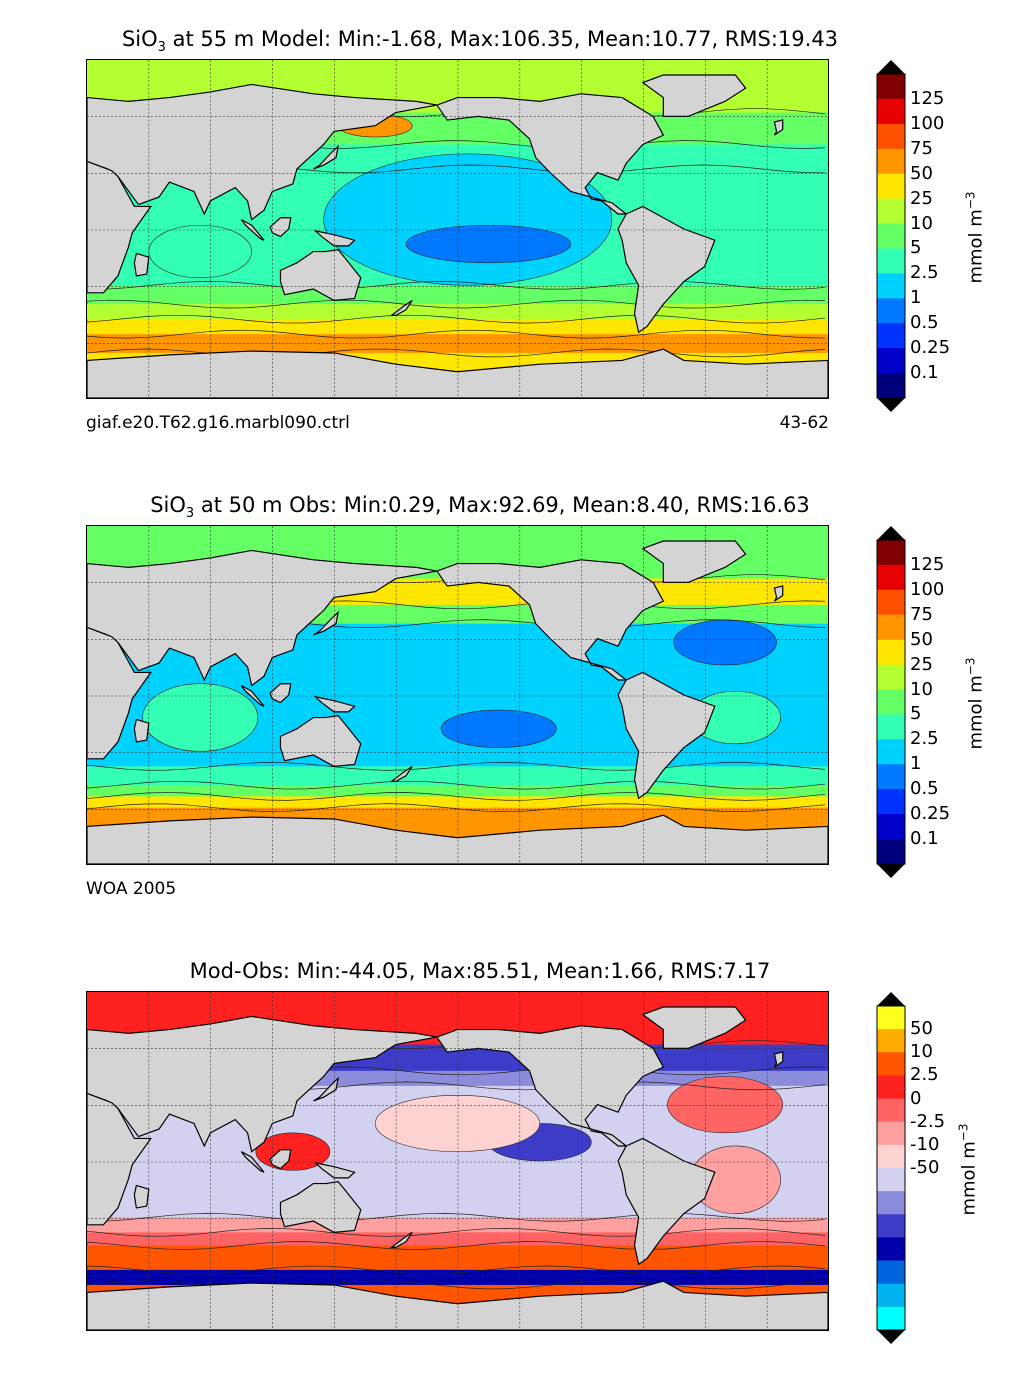 Image resolution: width=1019 pixels, height=1392 pixels. What do you see at coordinates (921, 223) in the screenshot?
I see `colorbar-tick-label: 10` at bounding box center [921, 223].